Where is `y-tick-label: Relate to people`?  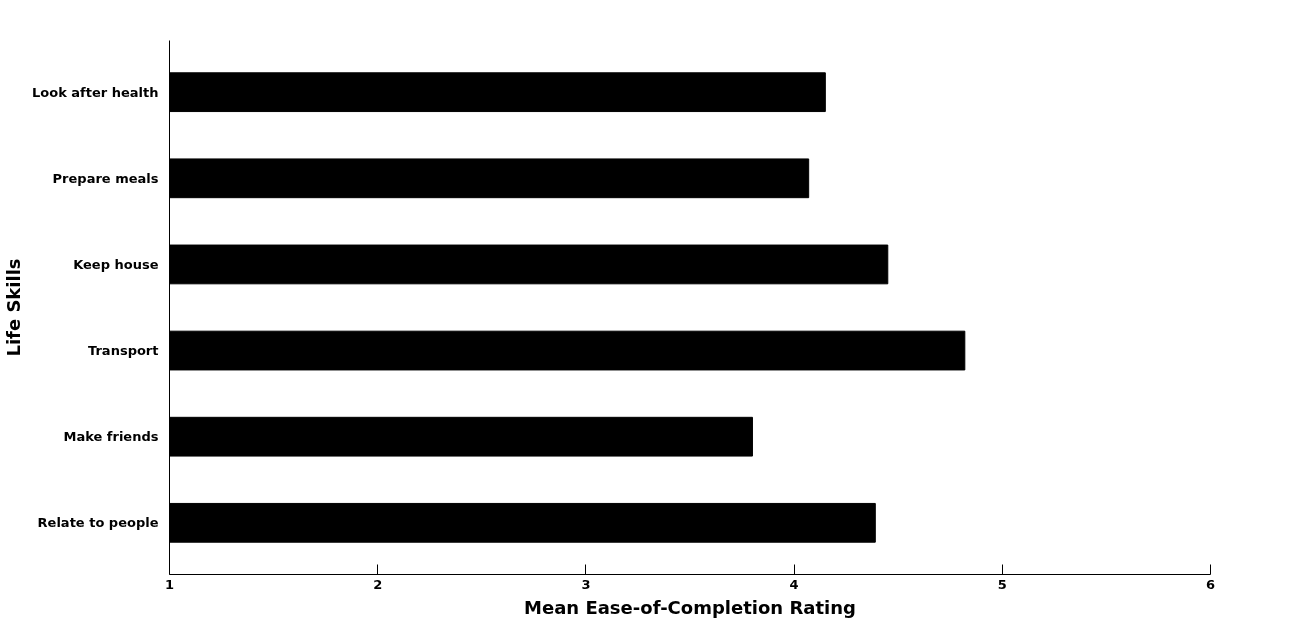 y-tick-label: Relate to people is located at coordinates (98, 523).